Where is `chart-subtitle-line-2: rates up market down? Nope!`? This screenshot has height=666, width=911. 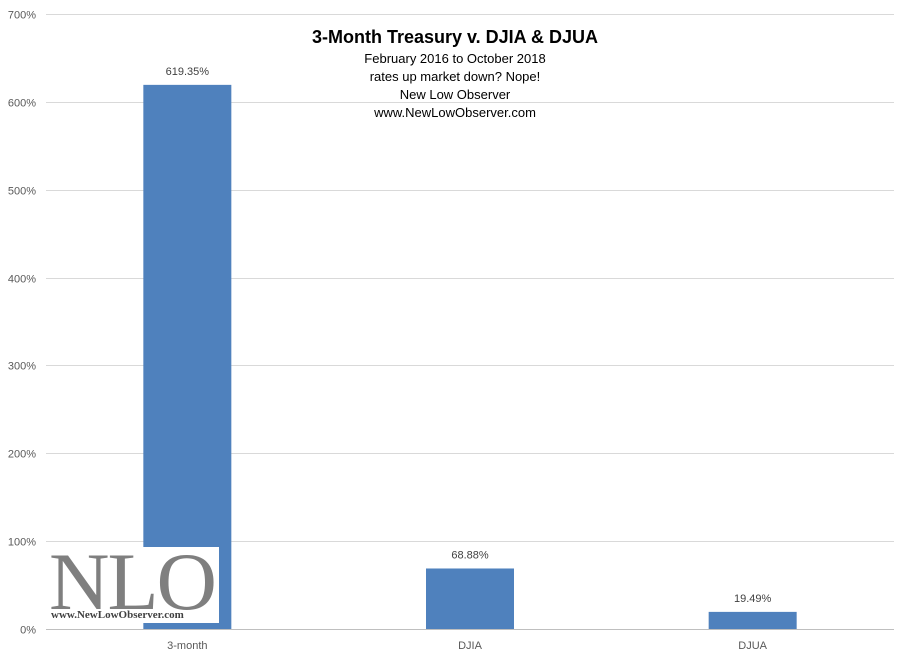 chart-subtitle-line-2: rates up market down? Nope! is located at coordinates (455, 76).